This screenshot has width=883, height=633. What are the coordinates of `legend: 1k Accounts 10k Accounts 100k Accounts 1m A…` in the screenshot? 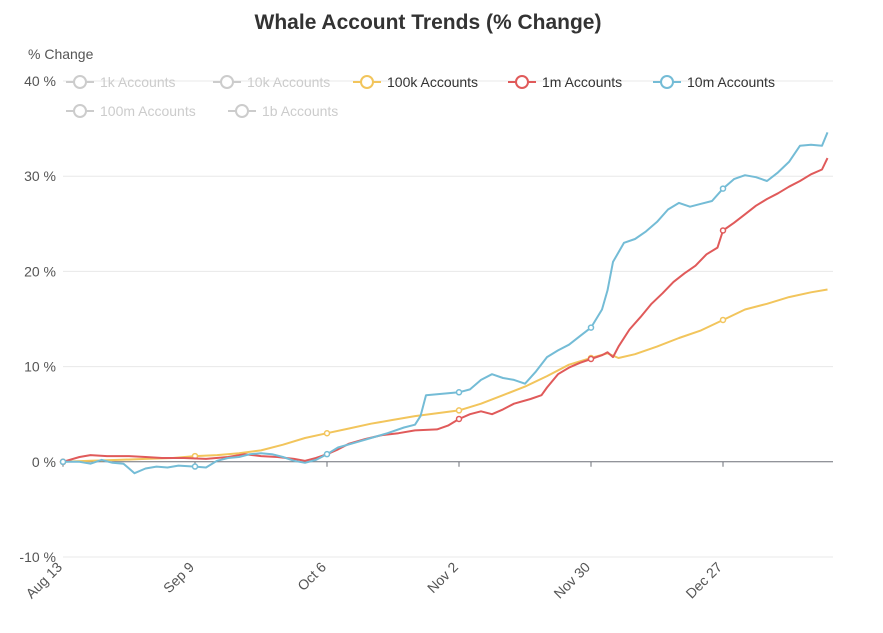 It's located at (420, 96).